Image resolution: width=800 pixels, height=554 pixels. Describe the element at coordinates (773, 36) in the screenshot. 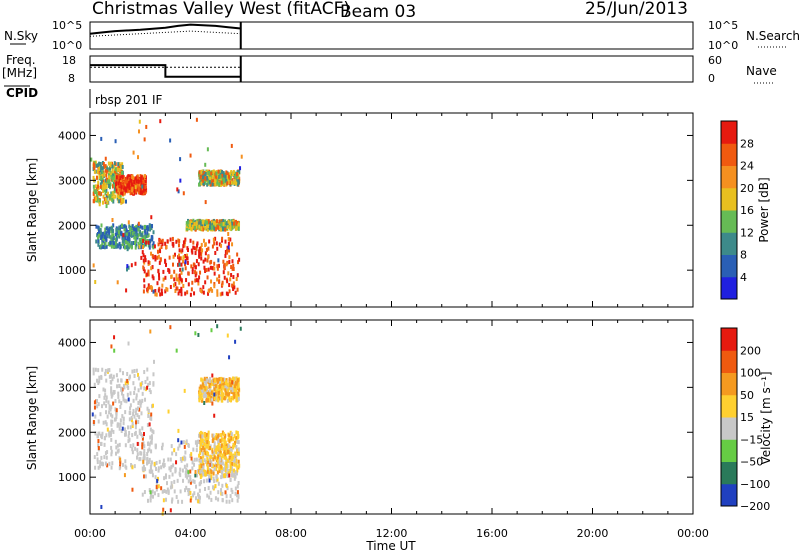

I see `nsearch-label: N.Search` at that location.